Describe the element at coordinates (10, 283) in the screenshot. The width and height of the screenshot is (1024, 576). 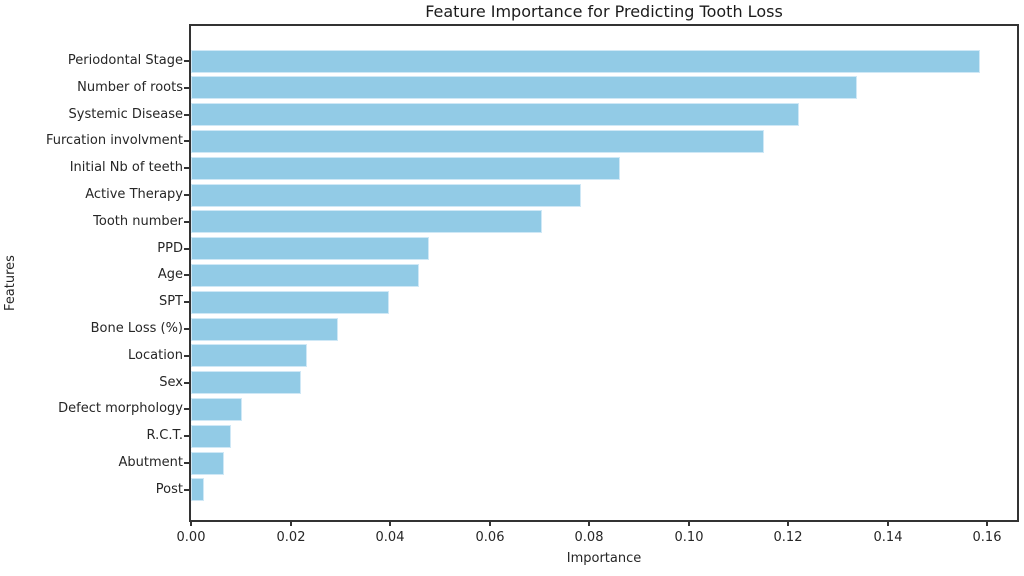
I see `y-axis-label: Features` at that location.